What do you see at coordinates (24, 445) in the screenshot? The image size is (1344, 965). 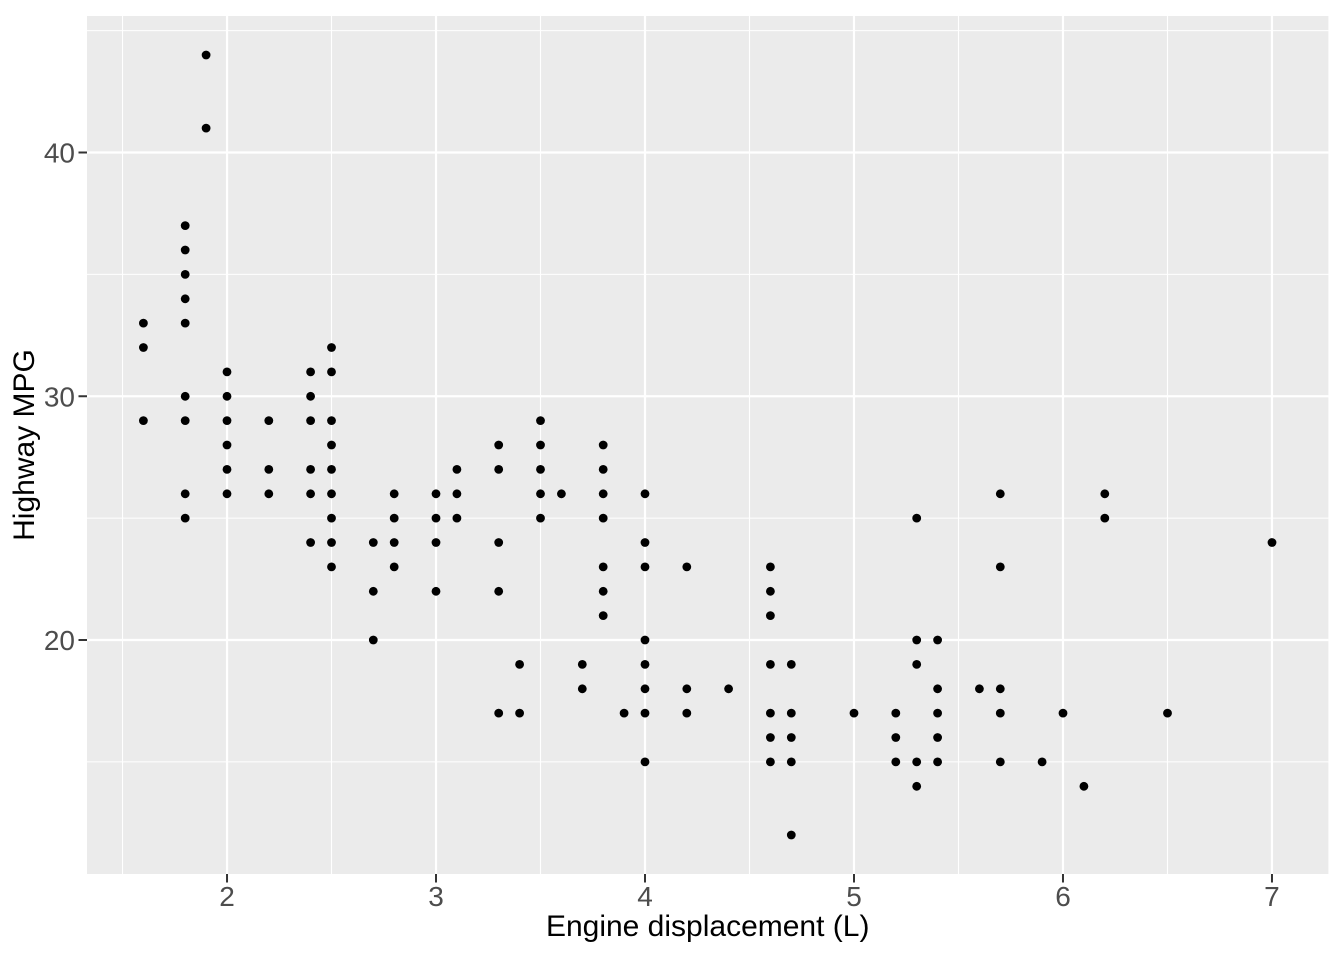 I see `y-axis-title: Highway MPG` at bounding box center [24, 445].